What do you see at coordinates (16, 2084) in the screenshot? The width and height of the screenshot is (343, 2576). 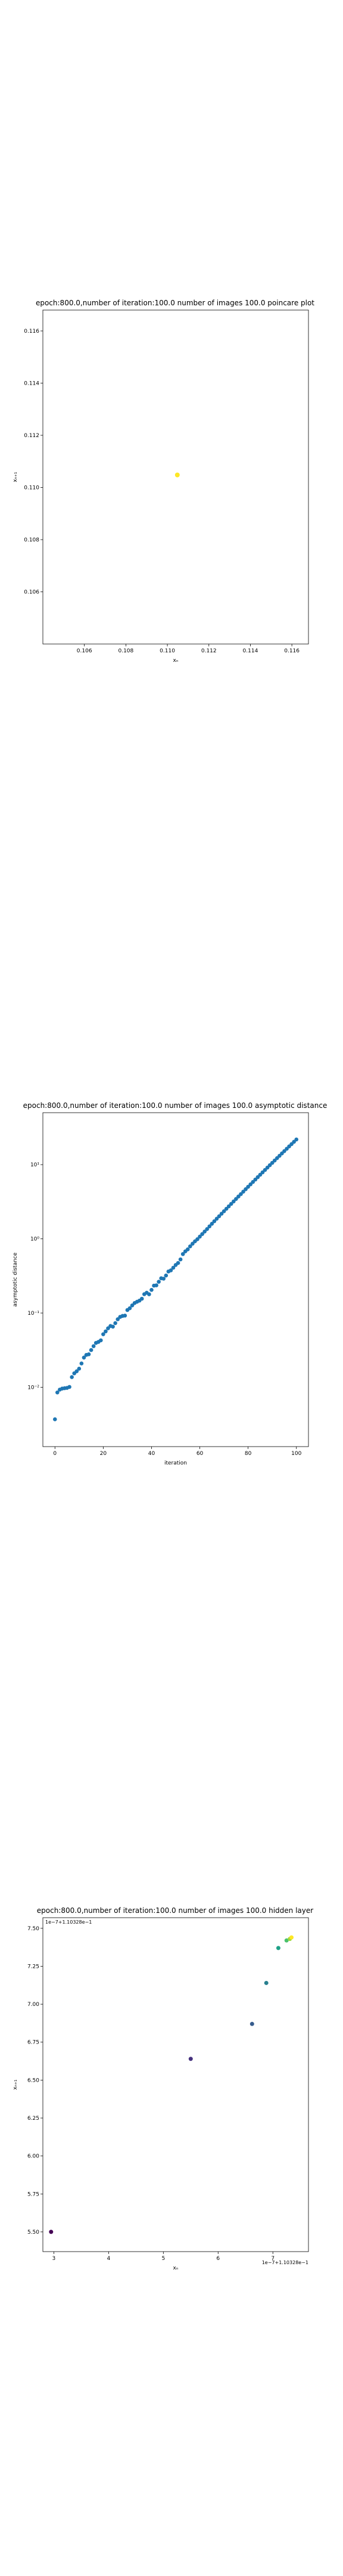 I see `hidden-layer-y-label: xₙ₊₁` at bounding box center [16, 2084].